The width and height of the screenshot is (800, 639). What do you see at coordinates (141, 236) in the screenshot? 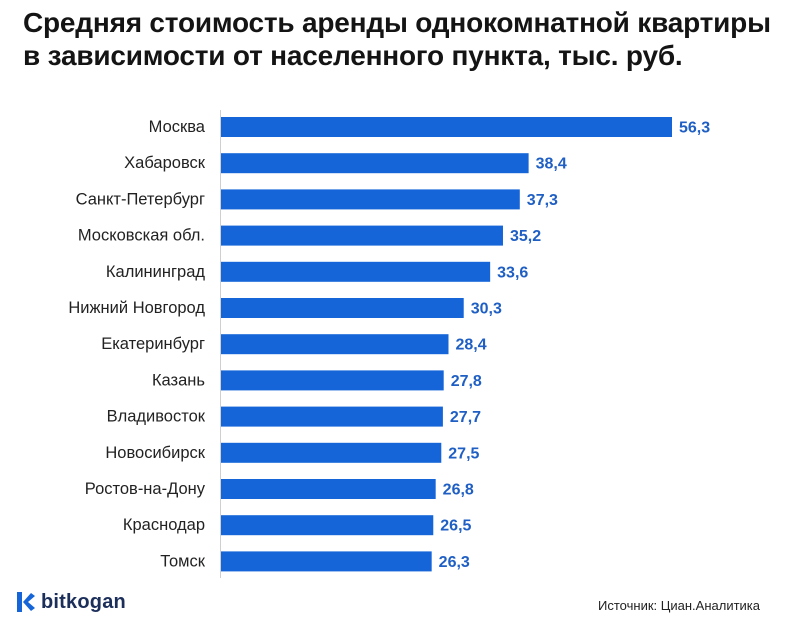
I see `category-label: Московская обл.` at bounding box center [141, 236].